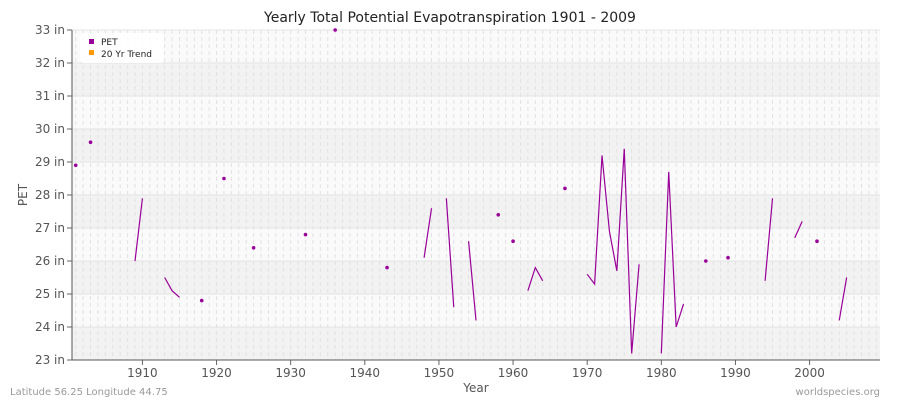  What do you see at coordinates (439, 373) in the screenshot?
I see `x-tick-label: 1950` at bounding box center [439, 373].